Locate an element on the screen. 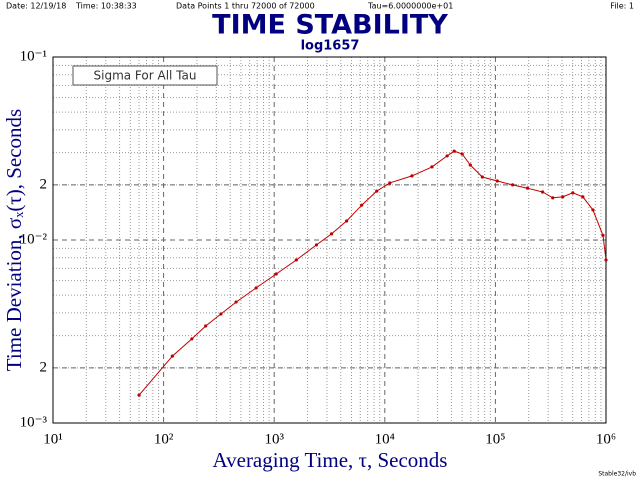 The width and height of the screenshot is (640, 480). chart-subtitle: log1657 is located at coordinates (330, 46).